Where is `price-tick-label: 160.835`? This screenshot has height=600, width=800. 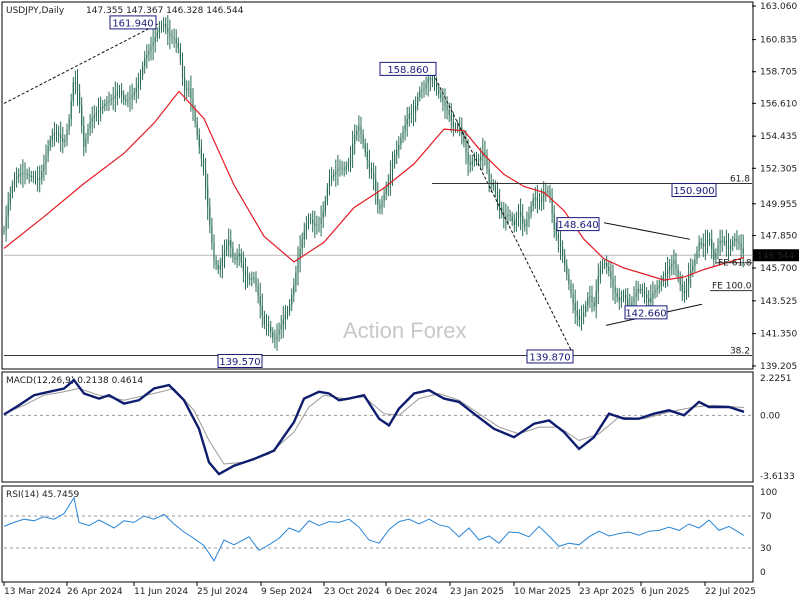
price-tick-label: 160.835 is located at coordinates (778, 41).